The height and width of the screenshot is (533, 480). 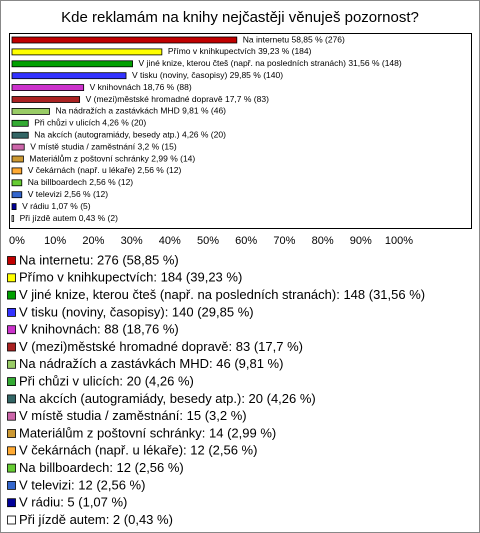 I want to click on bar-label: V místě studia / zaměstnání 3,2 % (15), so click(x=103, y=146).